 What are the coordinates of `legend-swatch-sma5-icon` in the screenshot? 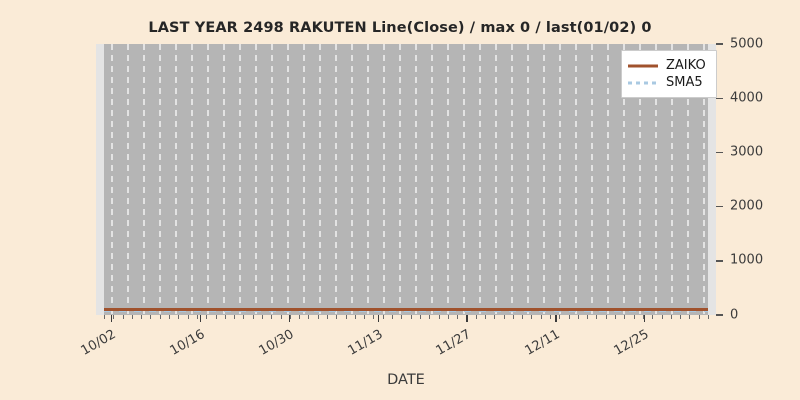 It's located at (643, 82).